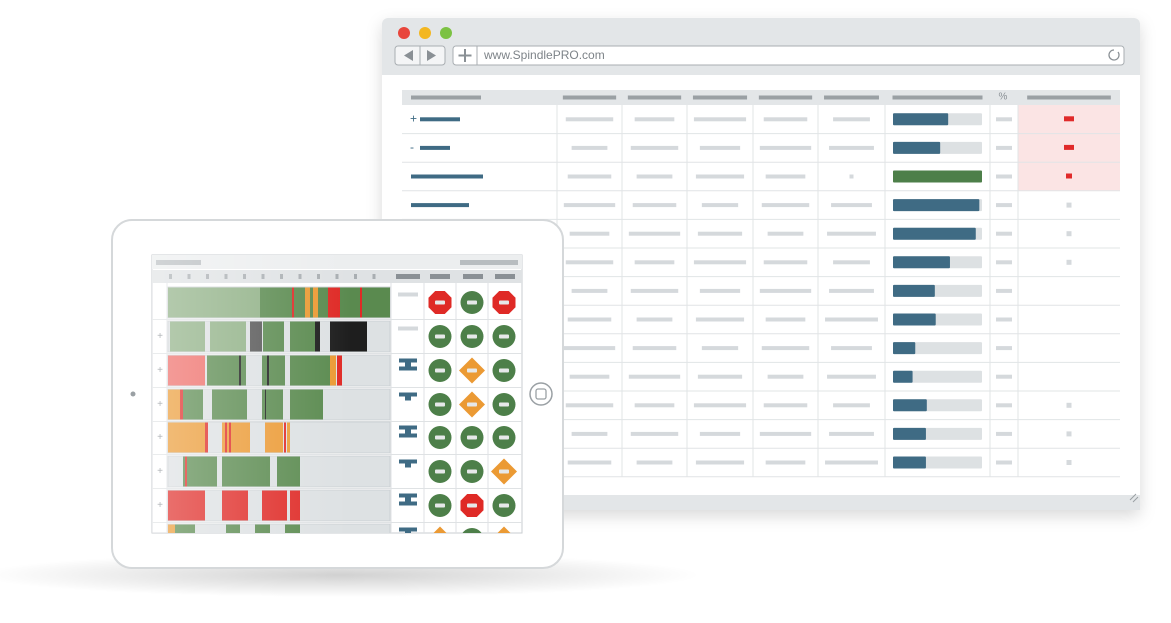 This screenshot has width=1171, height=623. What do you see at coordinates (1114, 55) in the screenshot?
I see `reload-icon` at bounding box center [1114, 55].